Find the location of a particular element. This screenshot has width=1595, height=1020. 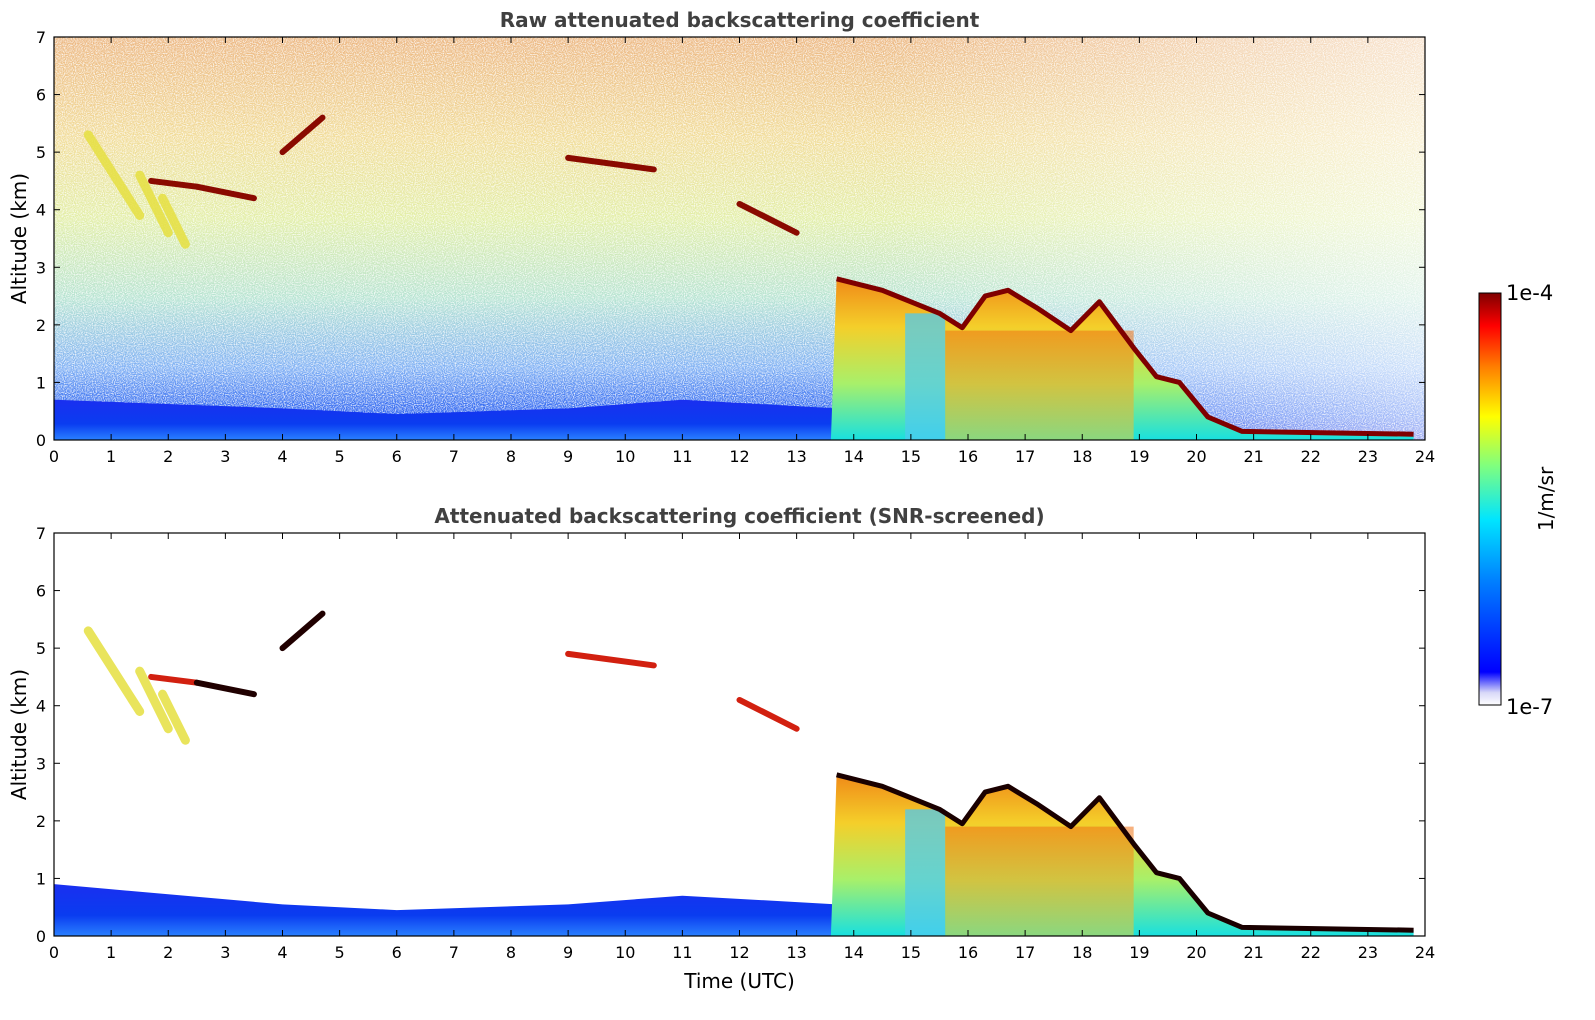

y-tick-label: 3 is located at coordinates (41, 763).